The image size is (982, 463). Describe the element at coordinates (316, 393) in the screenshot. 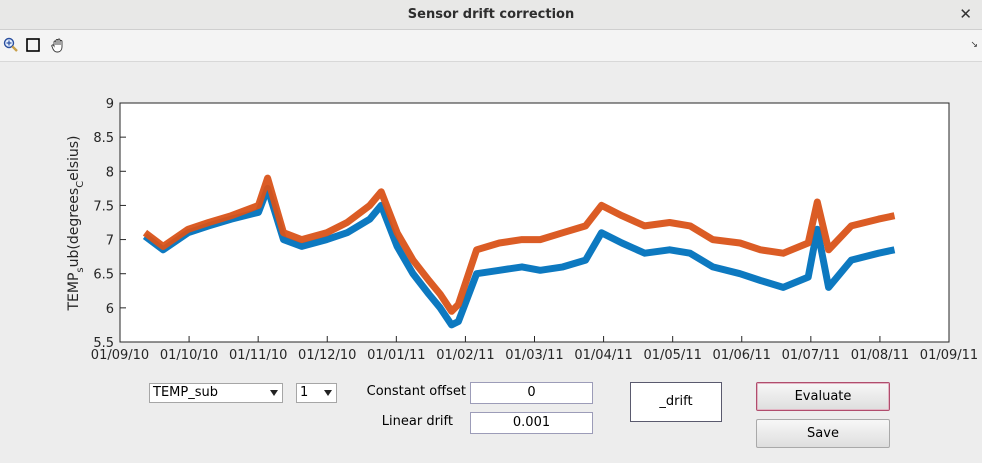

I see `index-select: 1` at that location.